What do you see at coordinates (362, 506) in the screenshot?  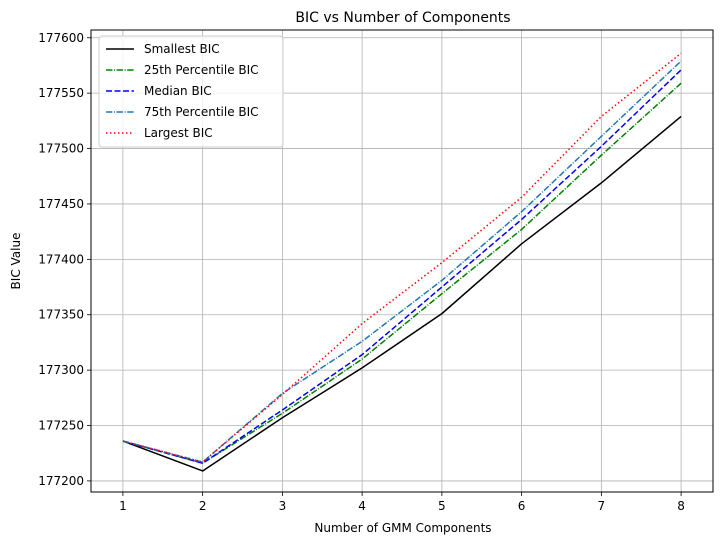 I see `x-tick-label: 4` at bounding box center [362, 506].